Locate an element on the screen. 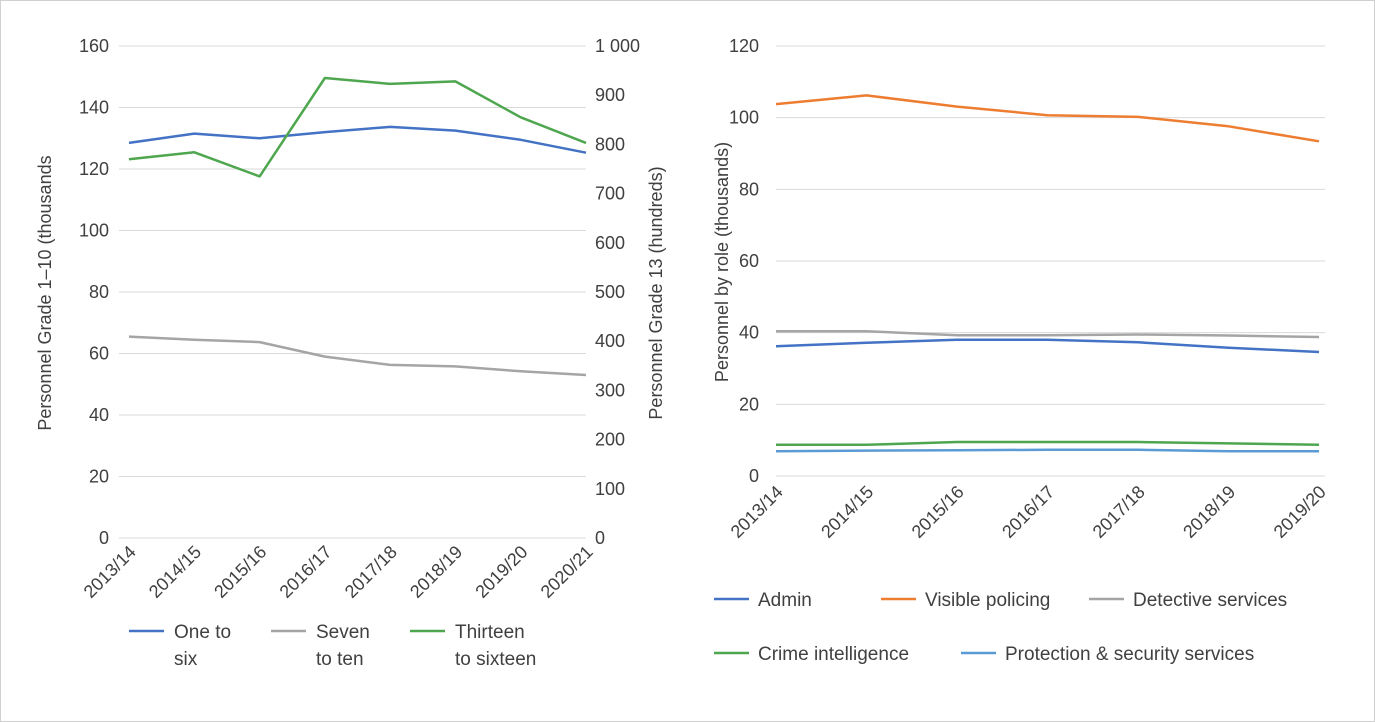 Image resolution: width=1375 pixels, height=722 pixels. left-y-tick-label: 140 is located at coordinates (94, 108).